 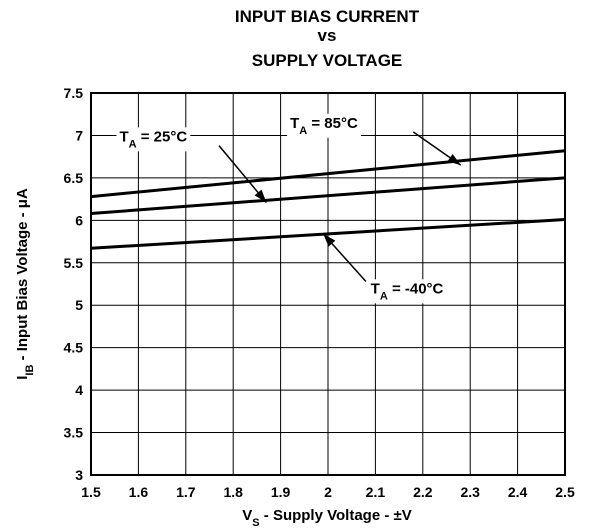 I want to click on y-tick-label: 4, so click(x=79, y=390).